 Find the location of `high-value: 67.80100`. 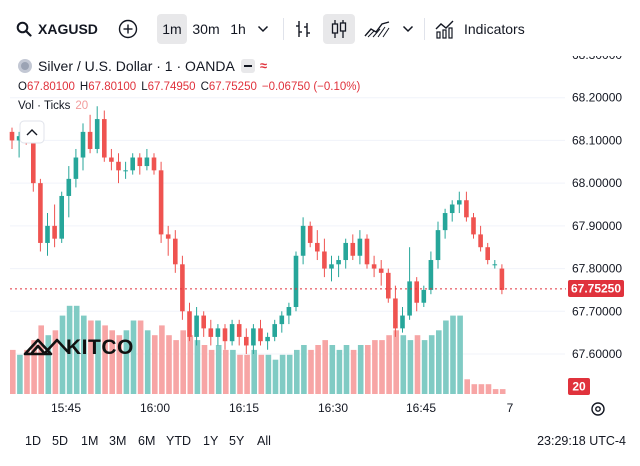

high-value: 67.80100 is located at coordinates (112, 87).